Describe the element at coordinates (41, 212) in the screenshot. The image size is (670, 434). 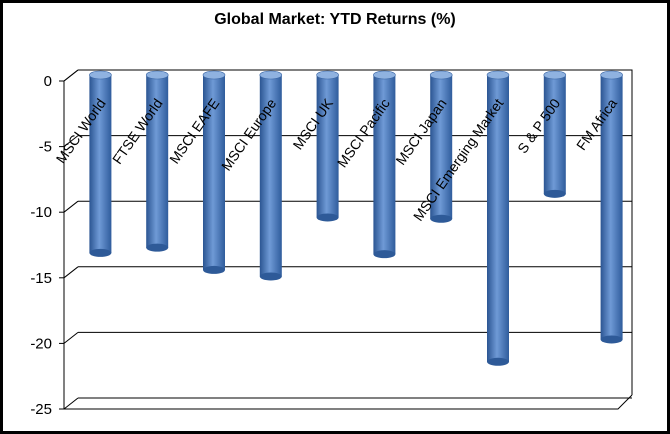
I see `y-tick-label: -10` at that location.